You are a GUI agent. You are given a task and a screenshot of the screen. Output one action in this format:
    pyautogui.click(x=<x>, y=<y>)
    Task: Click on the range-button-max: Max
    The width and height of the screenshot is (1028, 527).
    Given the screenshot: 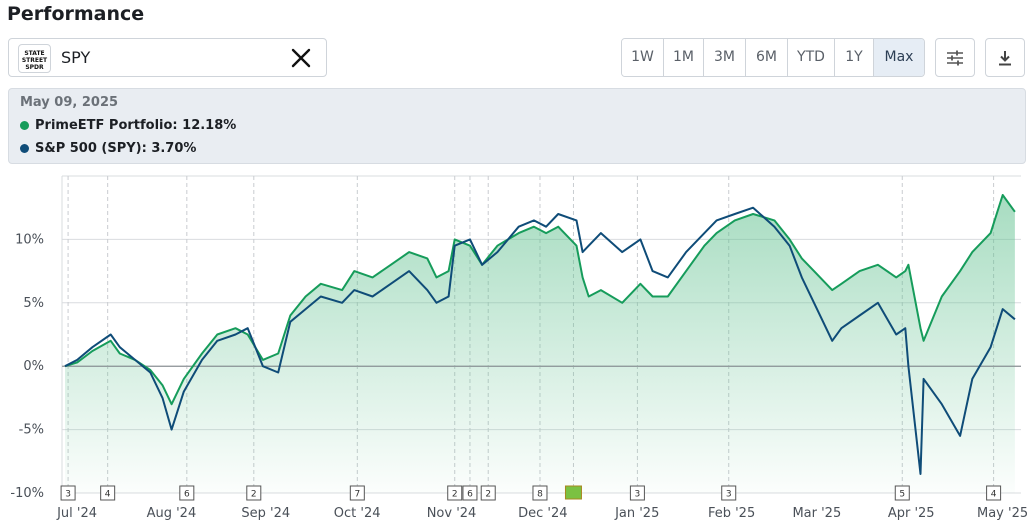 What is the action you would take?
    pyautogui.click(x=899, y=57)
    